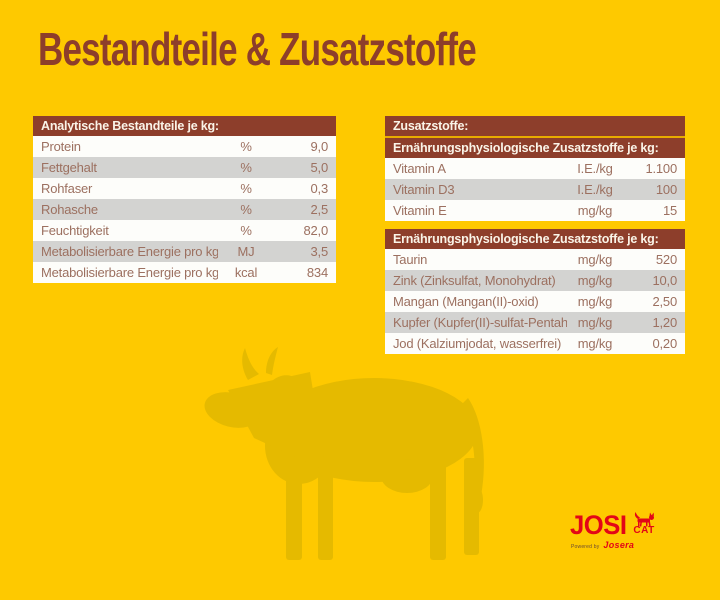  I want to click on table-row: Mangan (Mangan(II)-oxid) mg/kg 2,50, so click(535, 301).